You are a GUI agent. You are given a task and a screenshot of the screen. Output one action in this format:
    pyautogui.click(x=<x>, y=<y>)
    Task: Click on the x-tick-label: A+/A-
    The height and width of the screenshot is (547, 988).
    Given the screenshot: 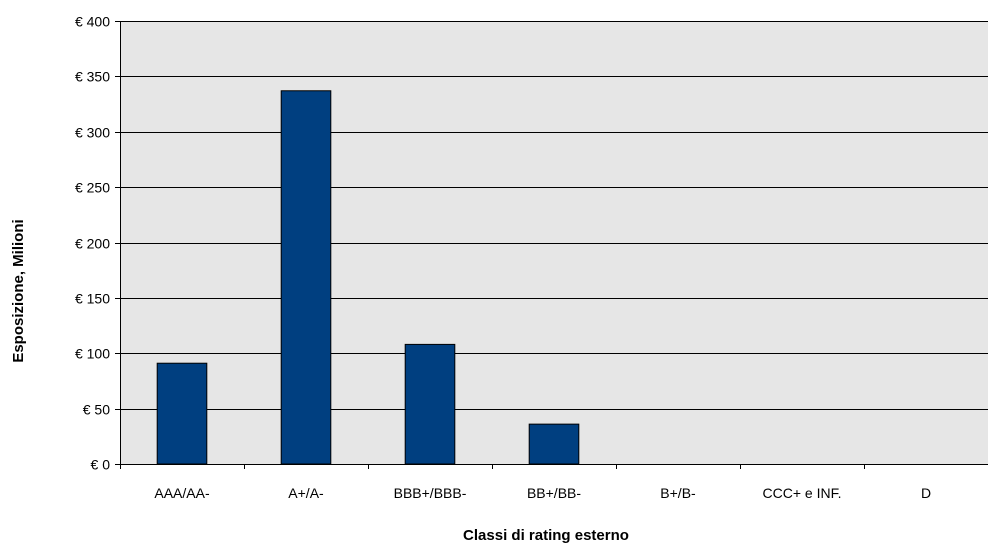 What is the action you would take?
    pyautogui.click(x=306, y=493)
    